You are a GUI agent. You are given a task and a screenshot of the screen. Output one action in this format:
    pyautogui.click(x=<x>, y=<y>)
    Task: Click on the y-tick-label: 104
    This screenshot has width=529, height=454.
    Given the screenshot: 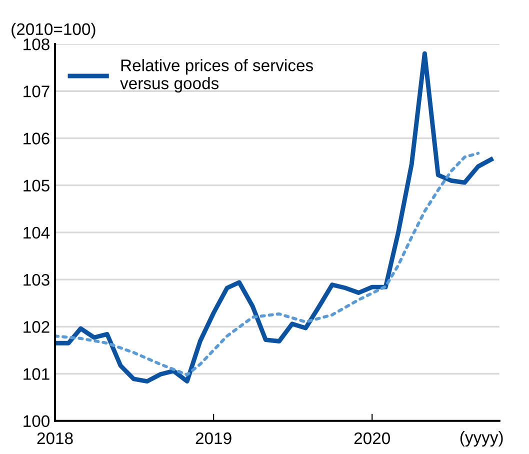 What is the action you would take?
    pyautogui.click(x=37, y=232)
    